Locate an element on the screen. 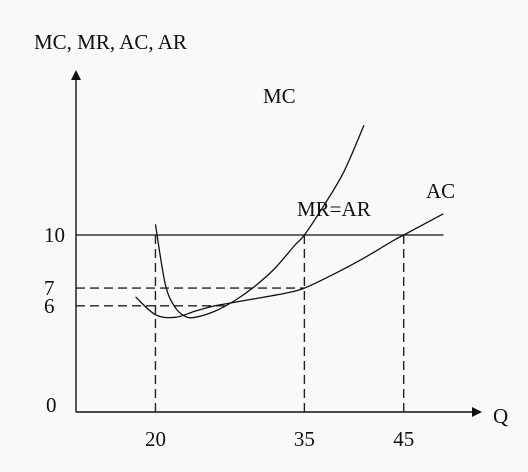  ac-label: AC is located at coordinates (440, 191).